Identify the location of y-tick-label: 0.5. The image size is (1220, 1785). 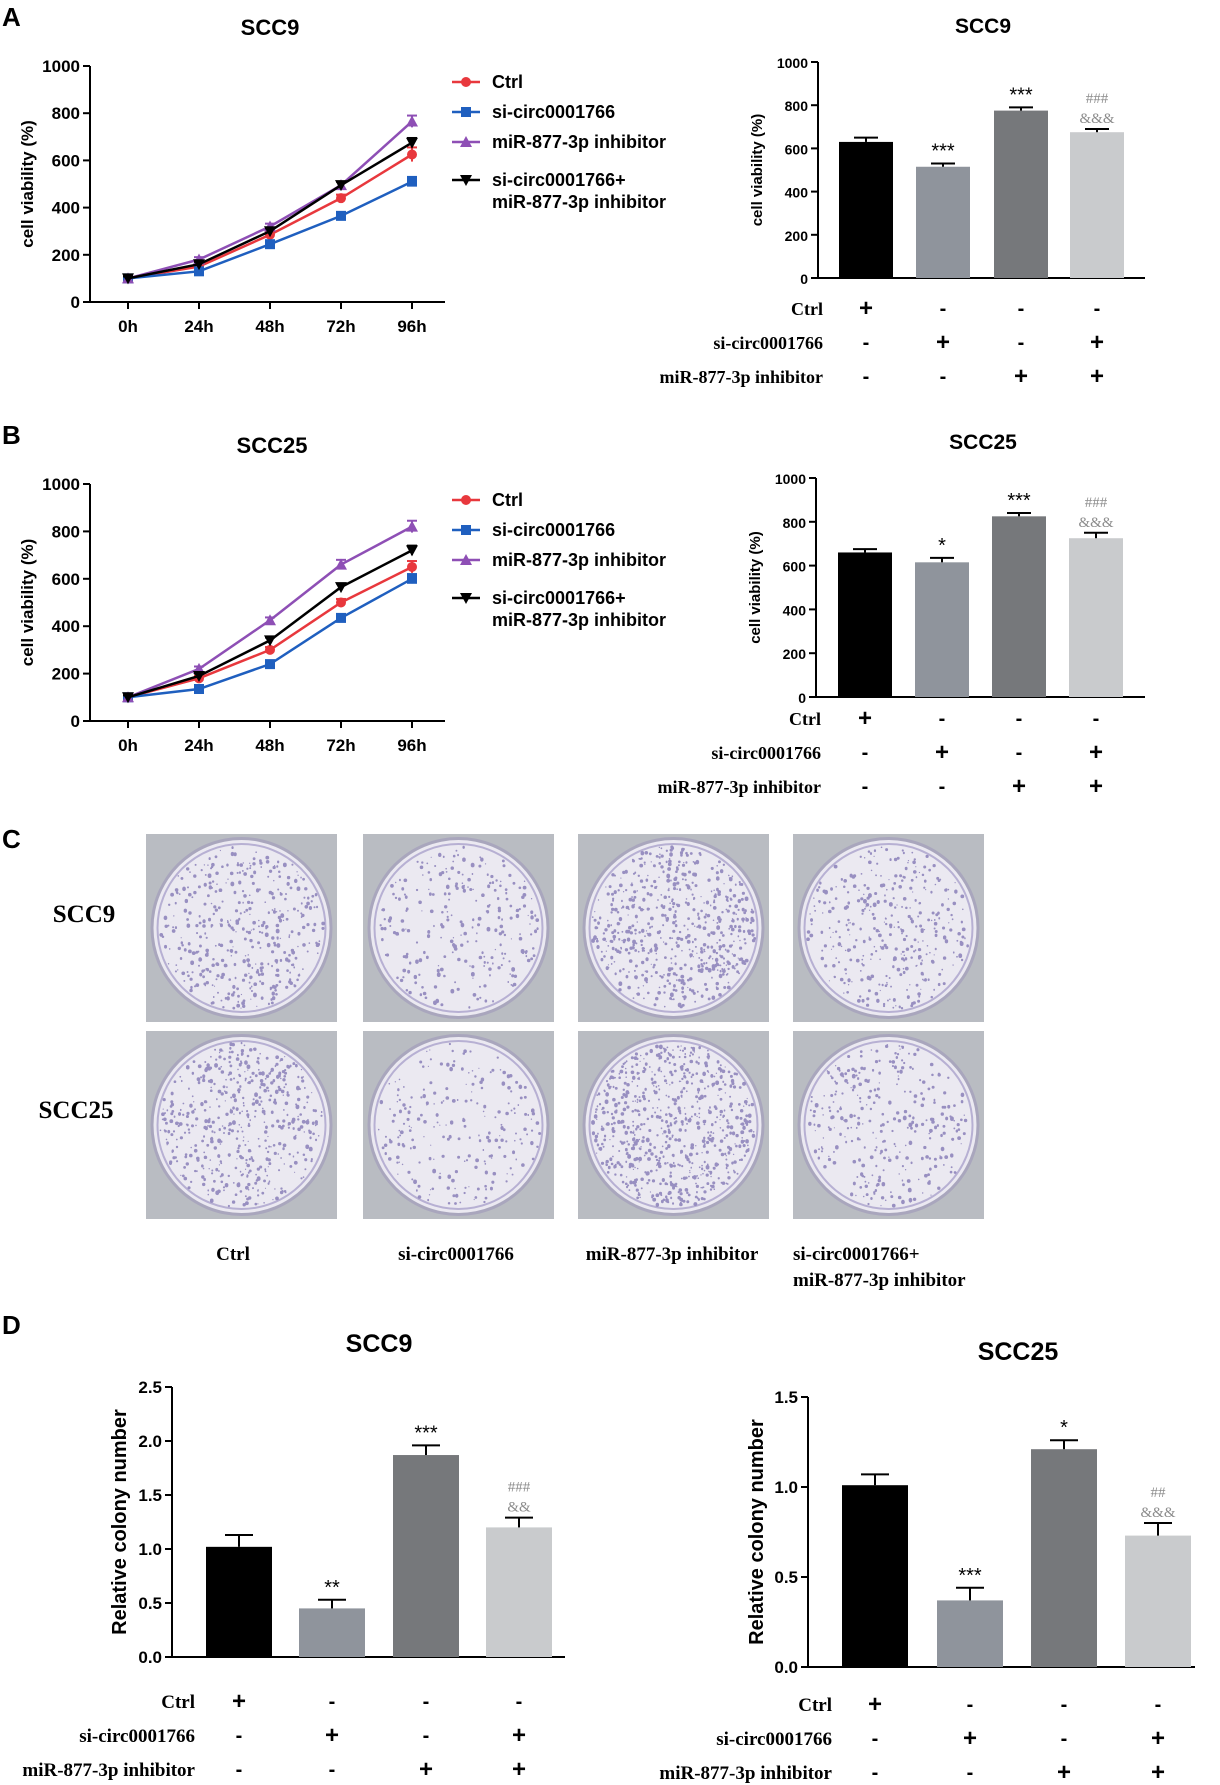
(150, 1603).